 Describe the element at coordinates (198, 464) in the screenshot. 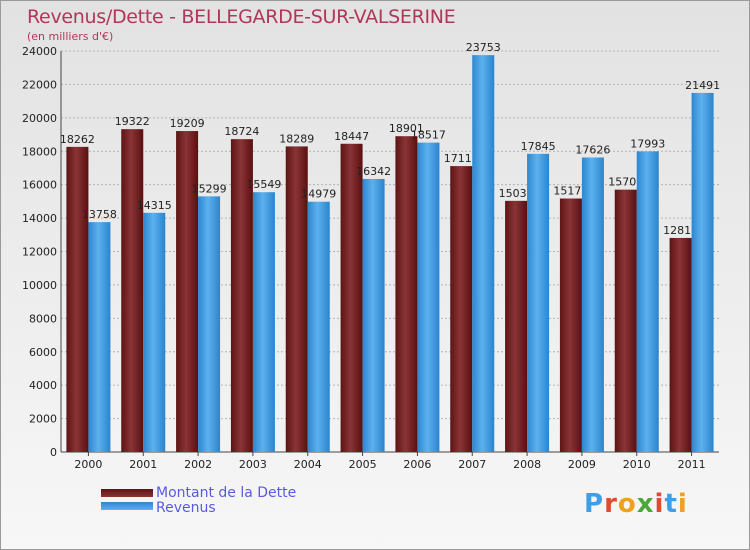

I see `x-tick-label: 2002` at that location.